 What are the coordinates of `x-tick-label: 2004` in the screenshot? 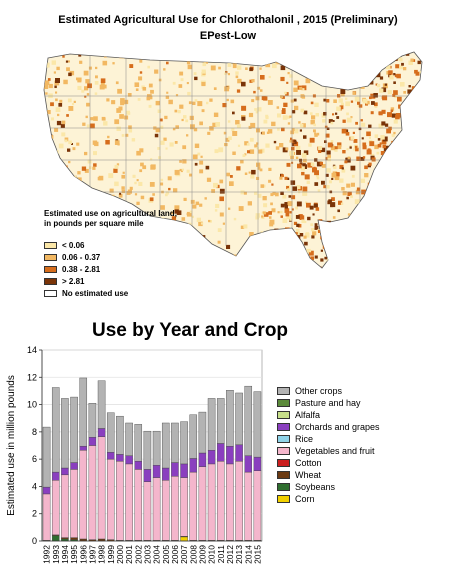 It's located at (157, 554).